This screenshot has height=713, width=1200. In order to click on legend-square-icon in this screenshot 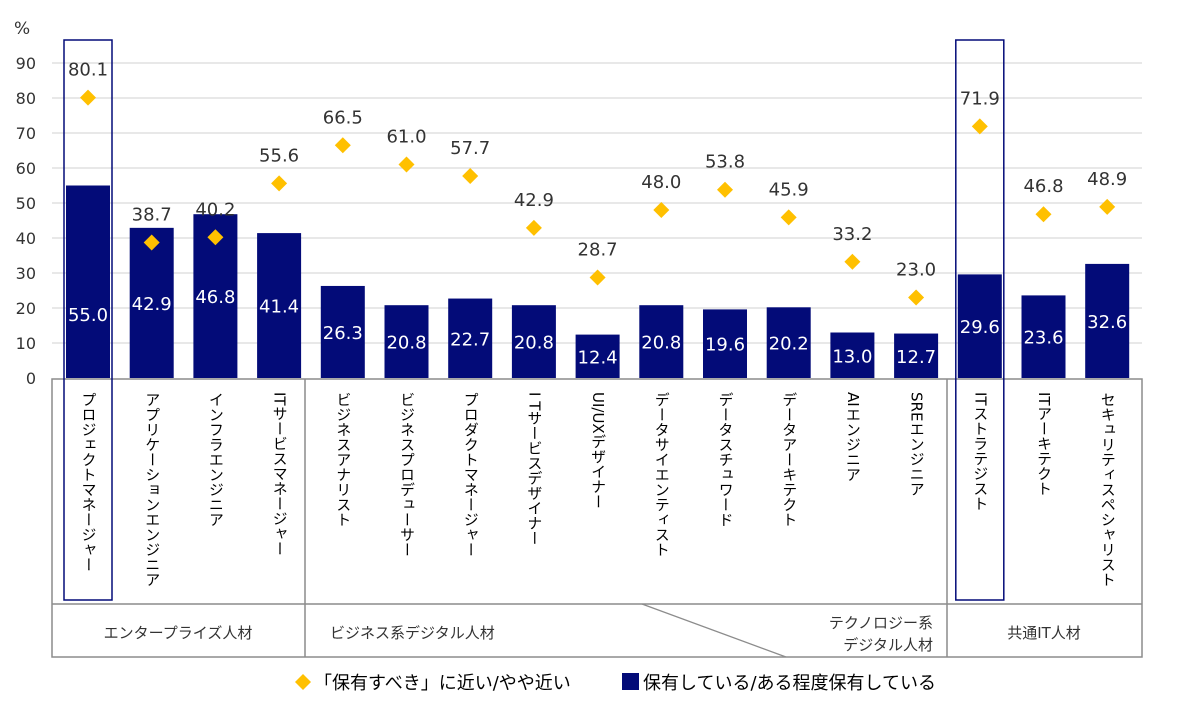, I will do `click(630, 681)`.